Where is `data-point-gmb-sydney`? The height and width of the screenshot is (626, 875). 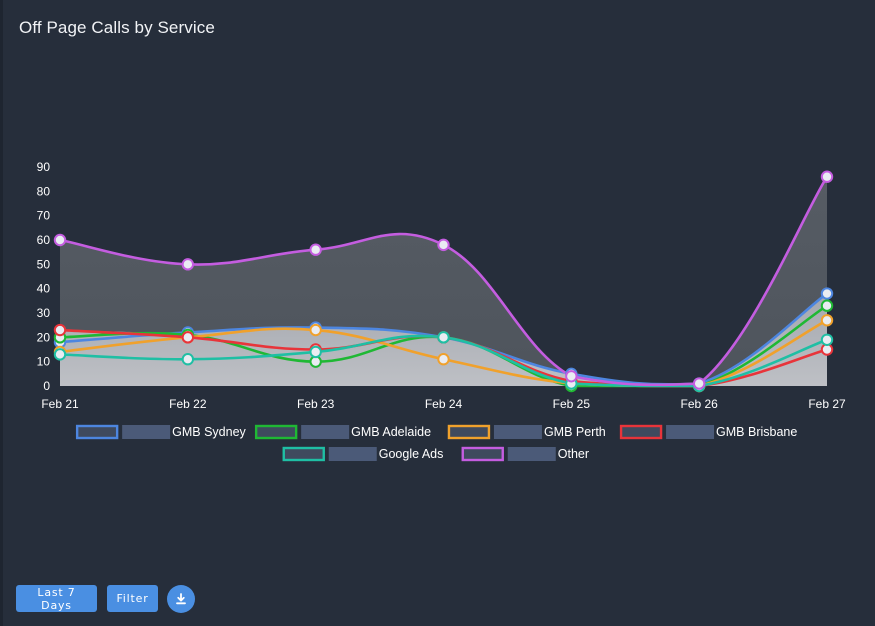
data-point-gmb-sydney is located at coordinates (827, 293).